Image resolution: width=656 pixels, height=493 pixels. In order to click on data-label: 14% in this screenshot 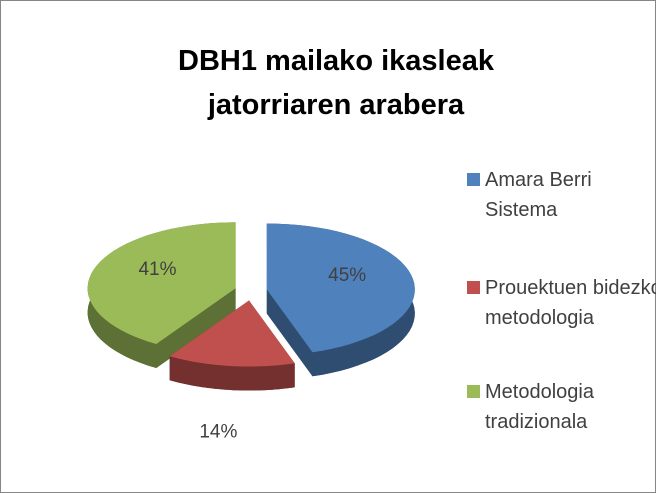, I will do `click(218, 432)`.